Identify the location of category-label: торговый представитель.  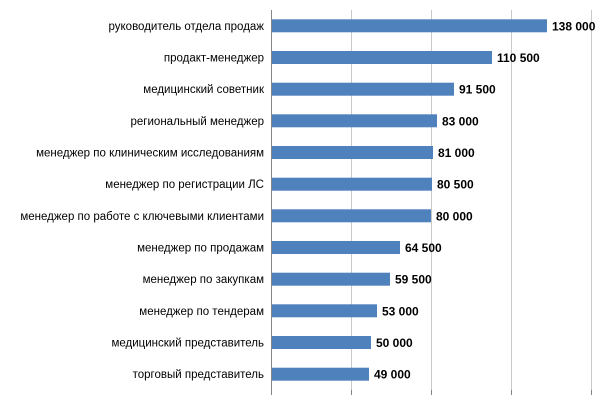
(198, 375).